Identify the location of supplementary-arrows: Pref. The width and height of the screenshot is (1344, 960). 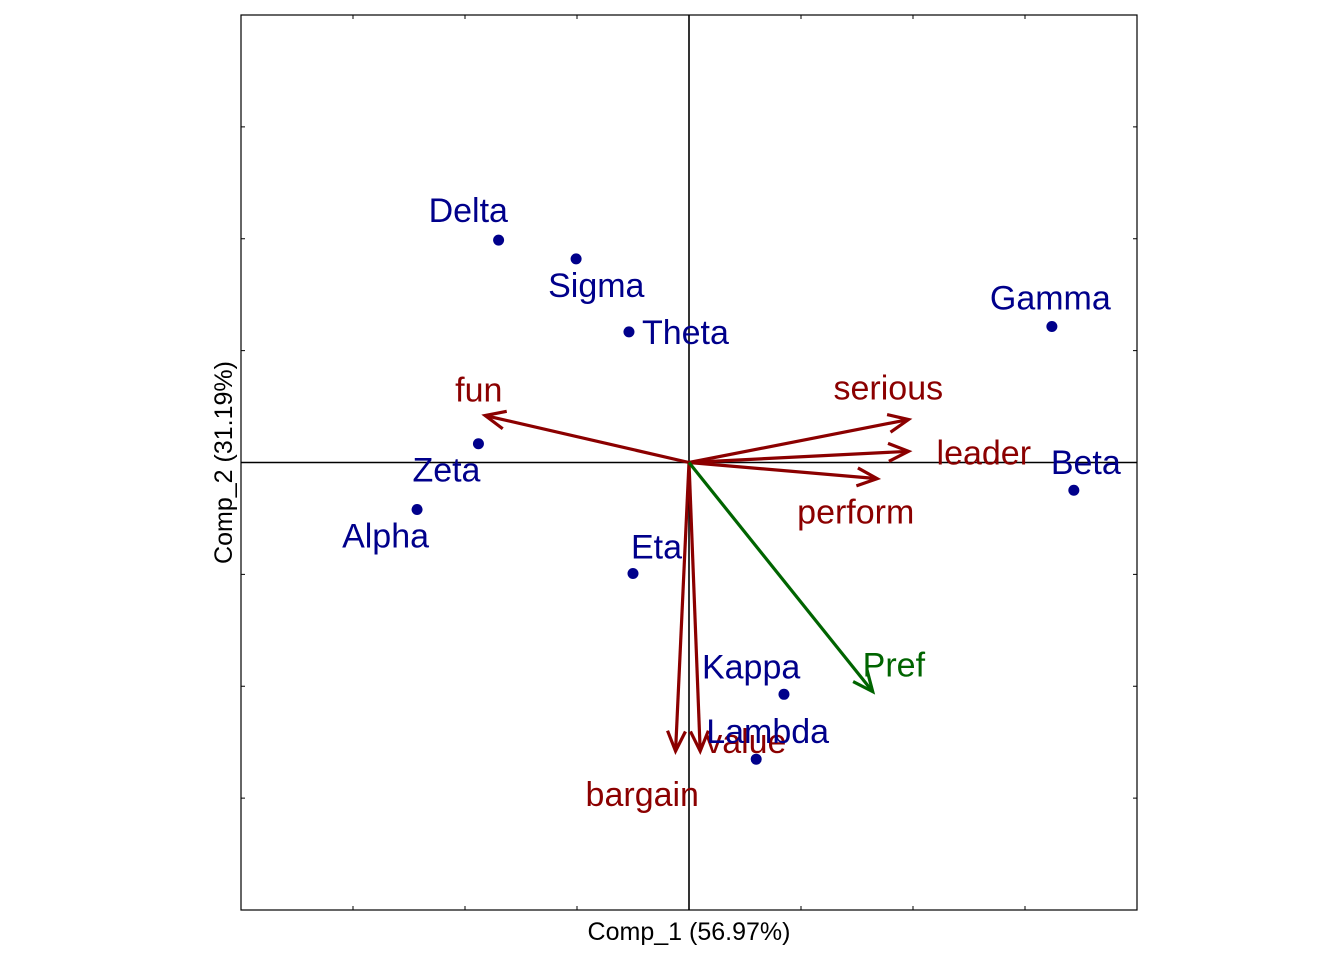
(806, 578).